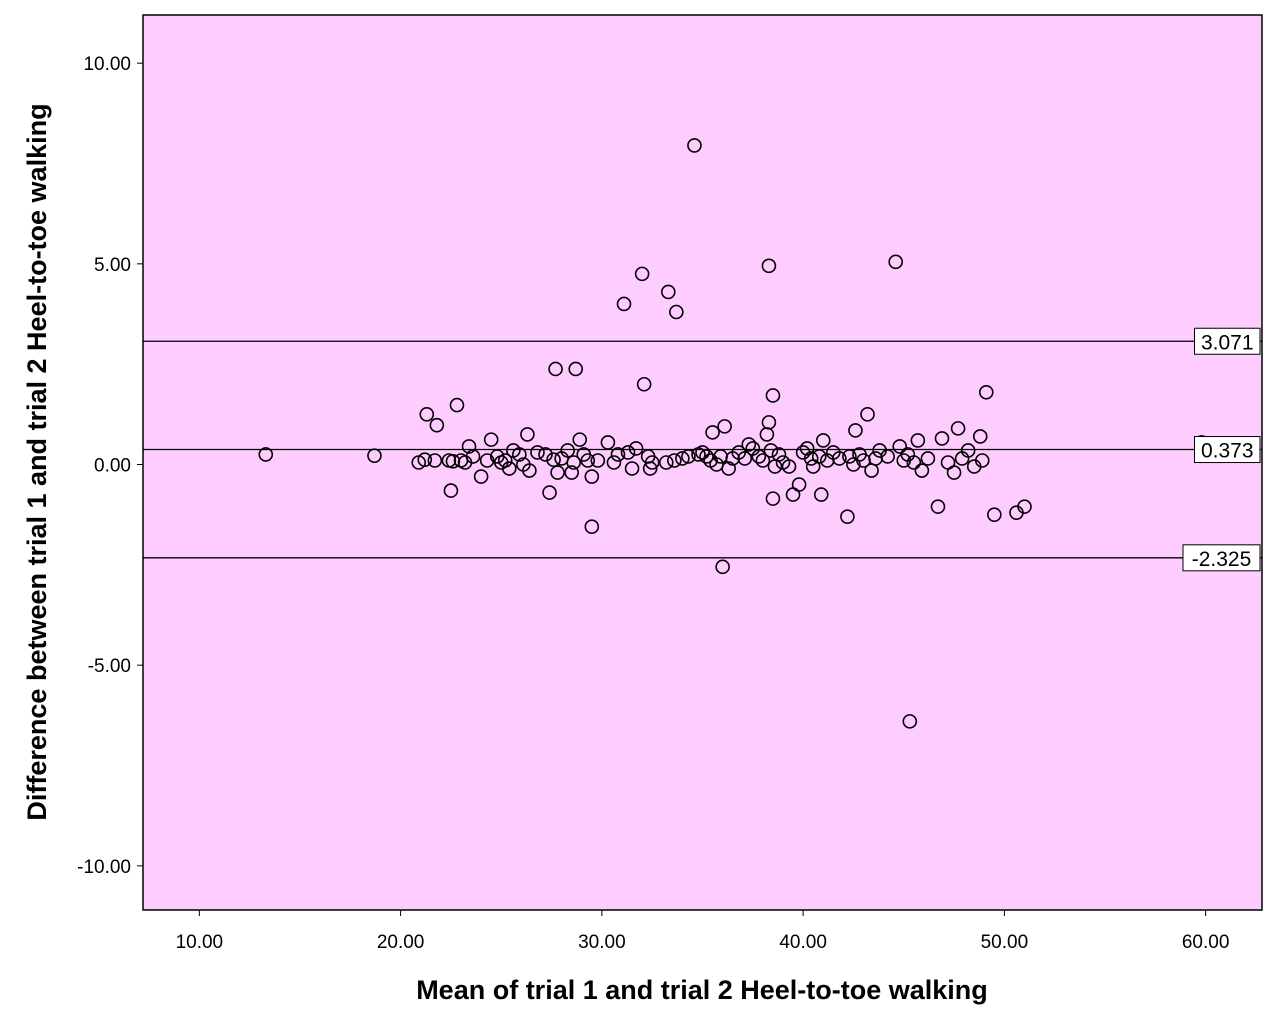  What do you see at coordinates (1222, 559) in the screenshot?
I see `reference-label: -2.325` at bounding box center [1222, 559].